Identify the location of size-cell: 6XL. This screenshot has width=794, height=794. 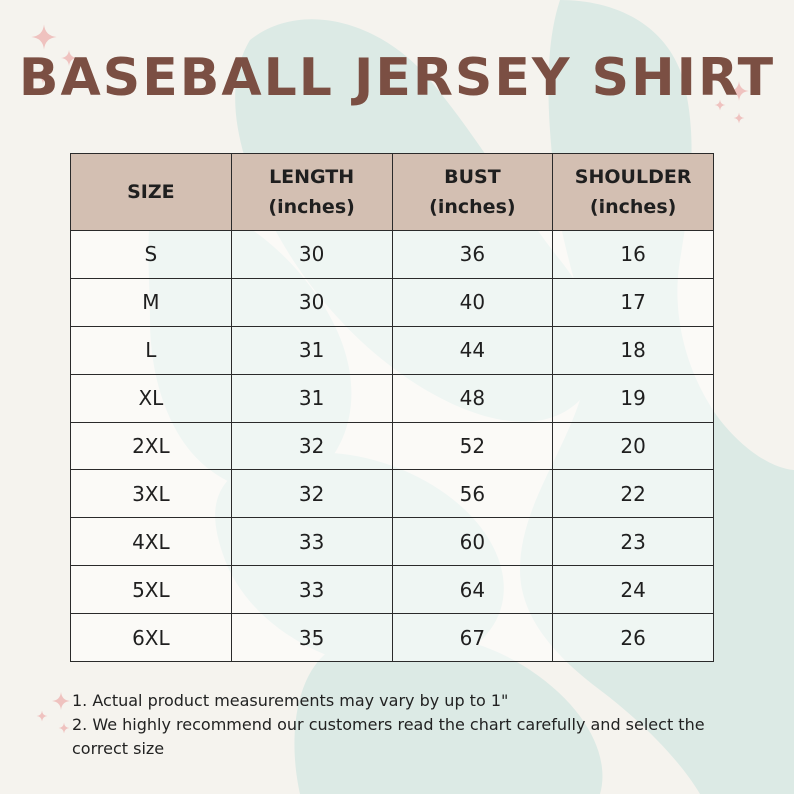
(151, 637).